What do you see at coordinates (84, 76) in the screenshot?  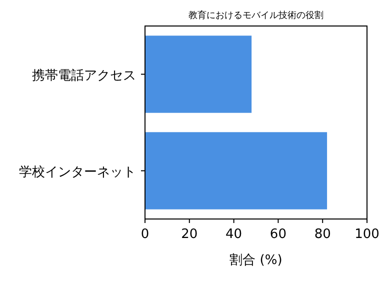 I see `y-tick-label: 携帯電話アクセス` at bounding box center [84, 76].